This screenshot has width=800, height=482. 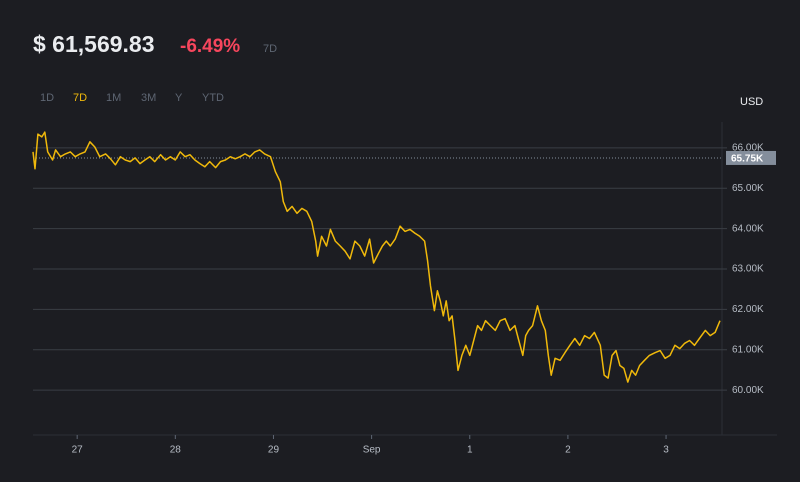 I want to click on x-tick-label: 28, so click(x=176, y=450).